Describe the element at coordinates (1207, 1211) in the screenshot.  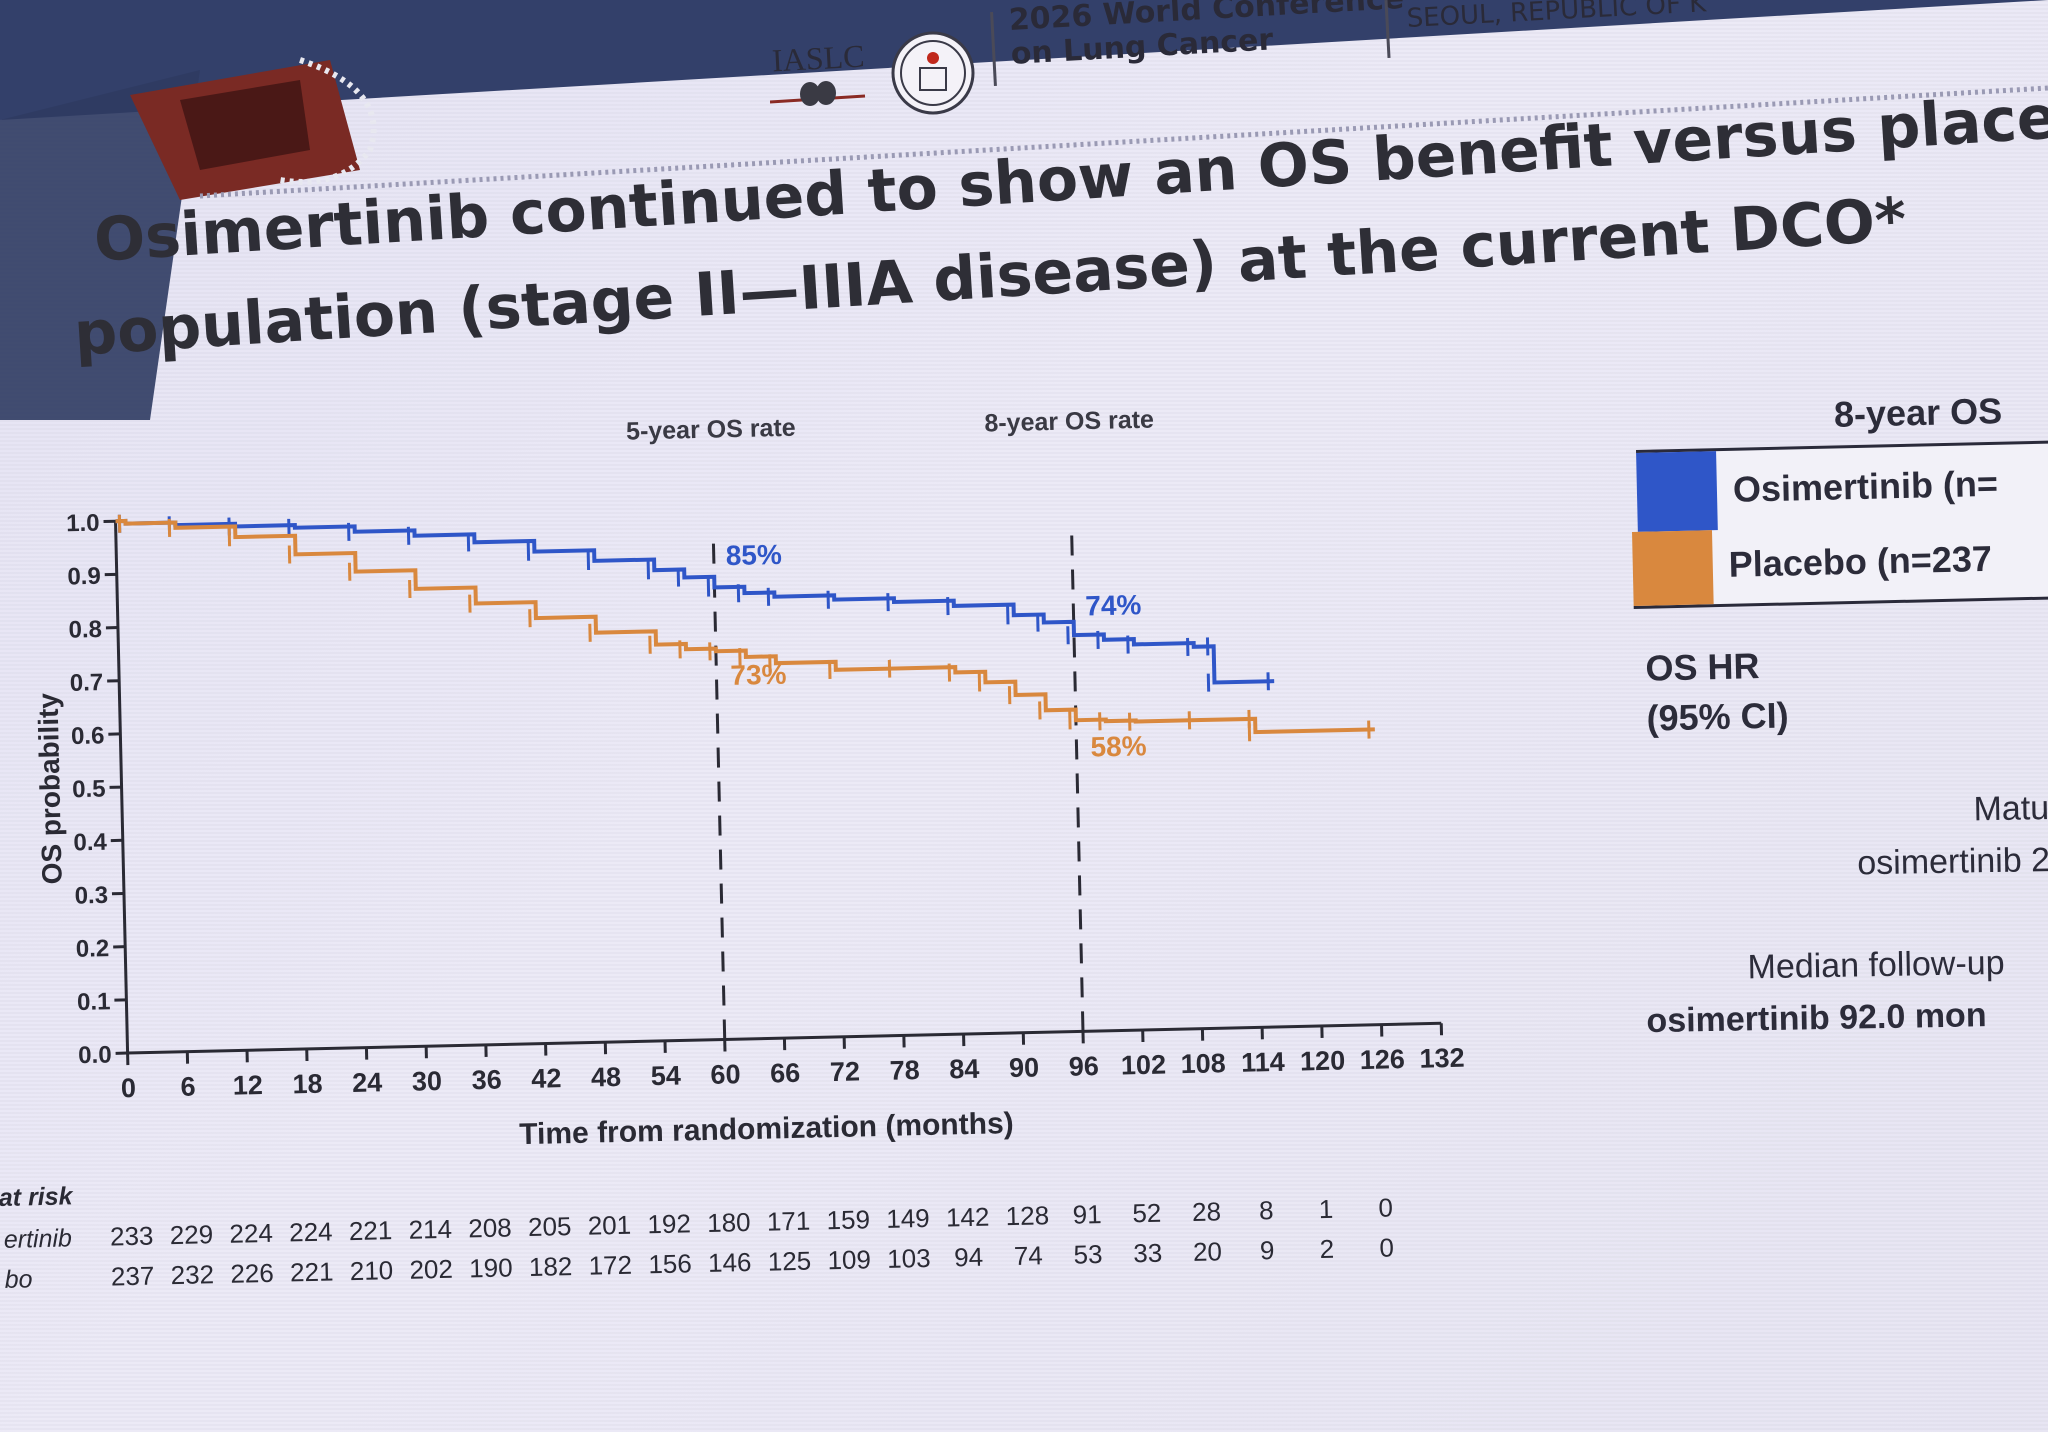
I see `at-risk-value: 28` at that location.